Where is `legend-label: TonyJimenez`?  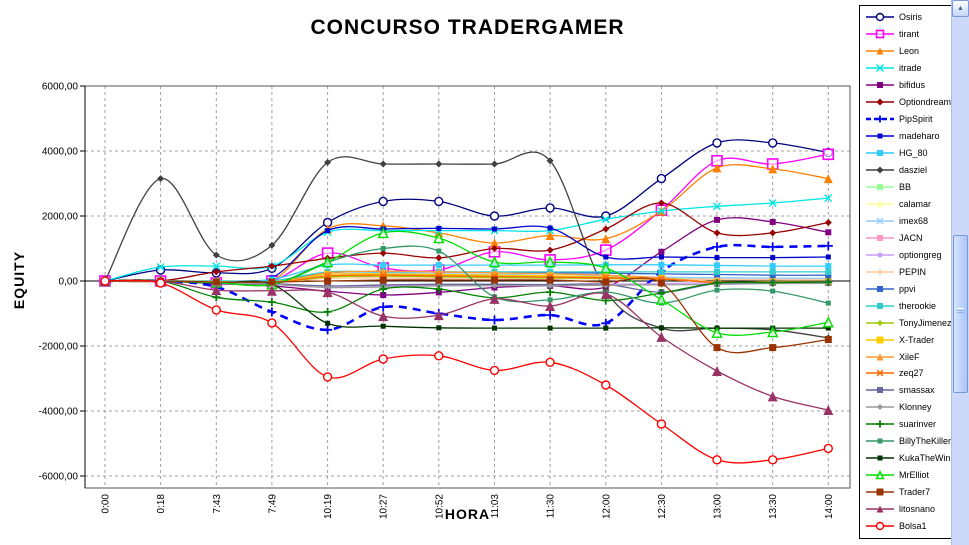 legend-label: TonyJimenez is located at coordinates (925, 322).